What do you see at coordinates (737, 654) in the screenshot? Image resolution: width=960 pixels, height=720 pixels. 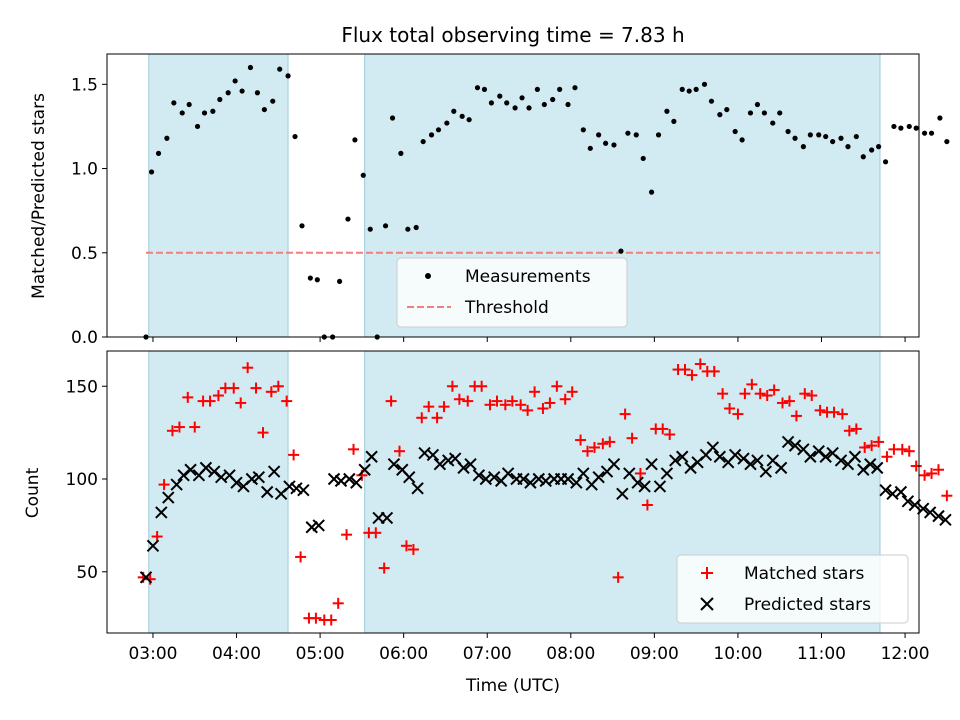 I see `x-tick-label: 10:00` at bounding box center [737, 654].